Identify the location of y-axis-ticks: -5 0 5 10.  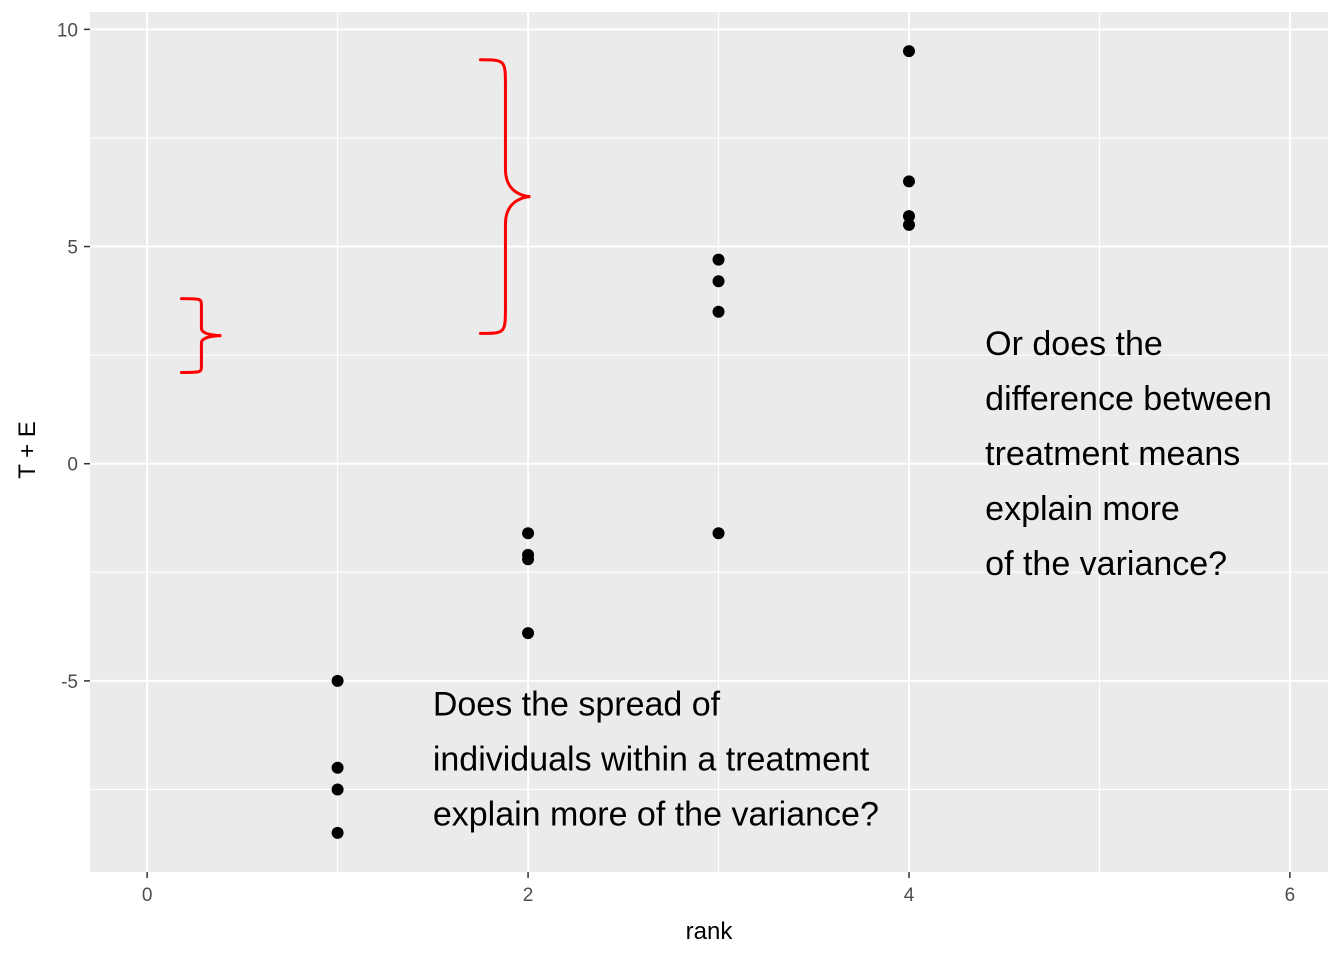
(73, 356).